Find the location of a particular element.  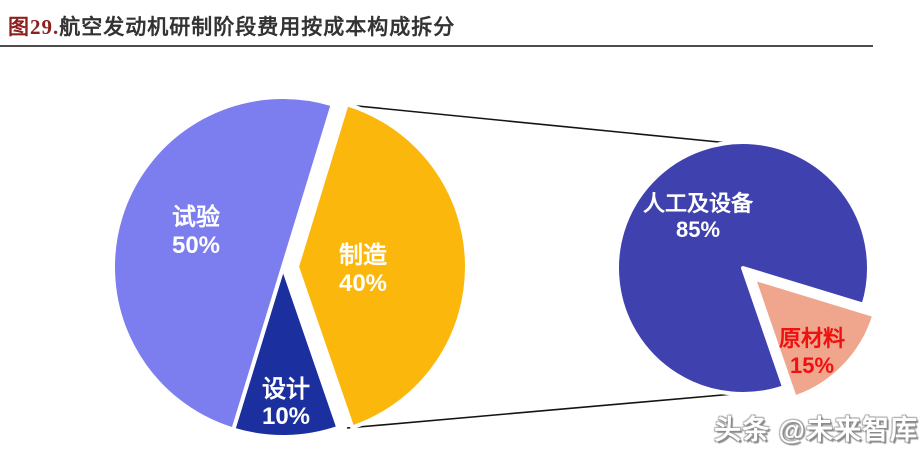

pie-label-testing: 试验 50% is located at coordinates (196, 231).